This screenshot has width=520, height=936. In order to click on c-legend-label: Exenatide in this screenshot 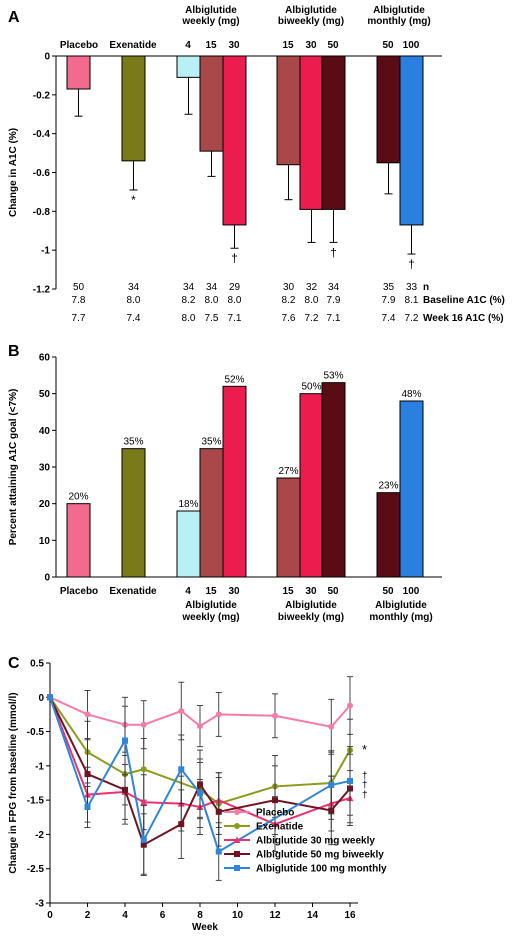, I will do `click(280, 827)`.